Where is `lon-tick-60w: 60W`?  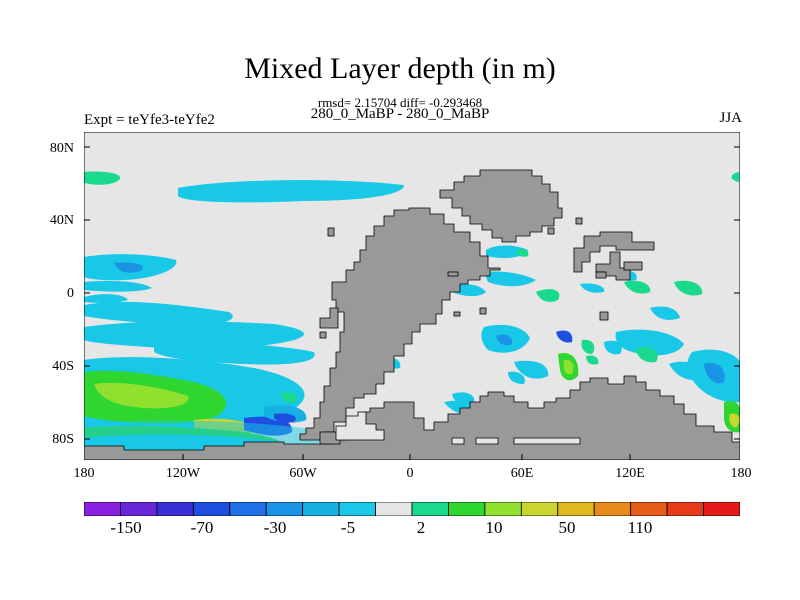
lon-tick-60w: 60W is located at coordinates (303, 473).